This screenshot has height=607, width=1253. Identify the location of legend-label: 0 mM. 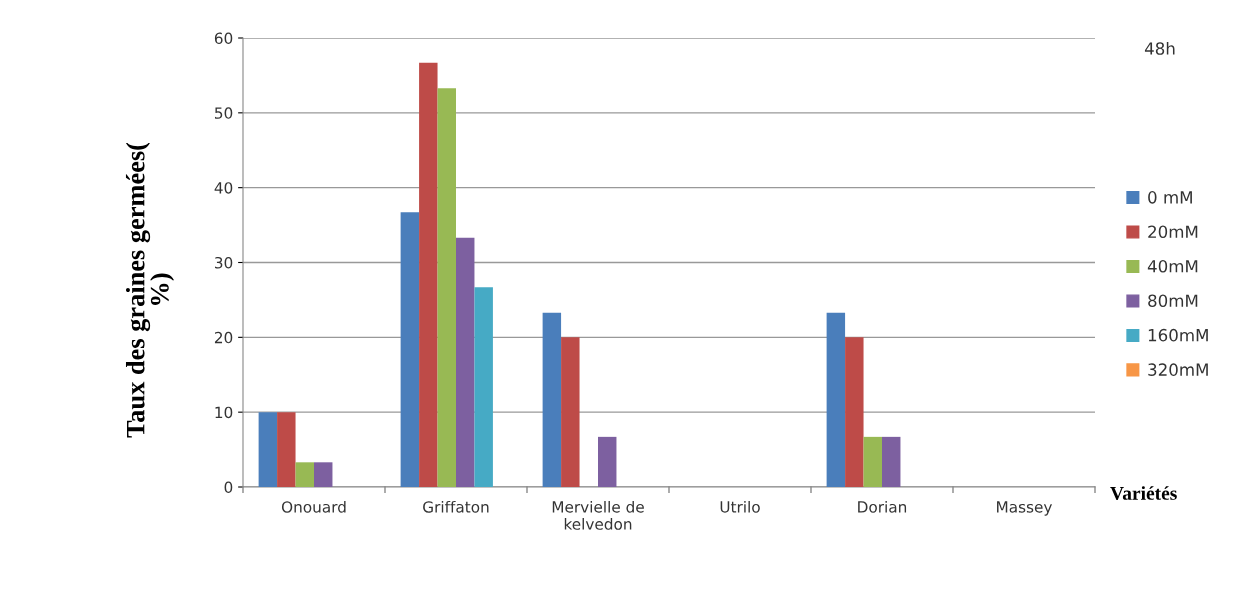
(1170, 197).